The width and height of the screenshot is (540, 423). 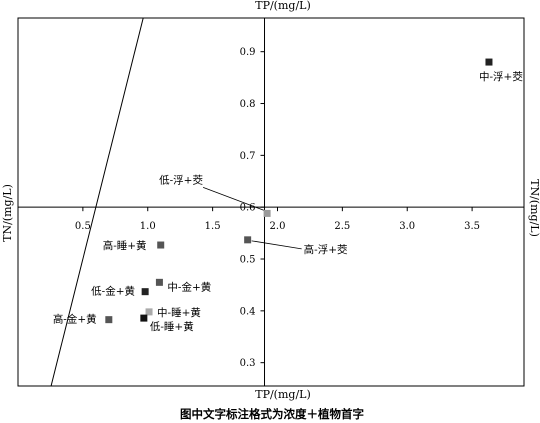 I want to click on y-tick-group: 0.3 0.4 0.5 0.6 0.7 0.8 0.9, so click(x=252, y=208).